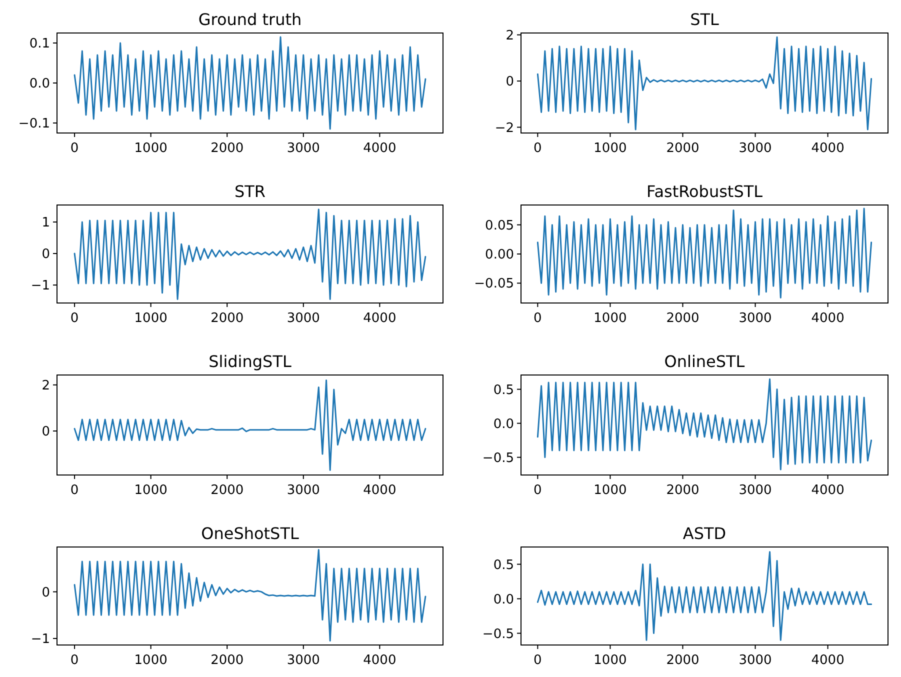  Describe the element at coordinates (705, 19) in the screenshot. I see `chart-title: STL` at that location.